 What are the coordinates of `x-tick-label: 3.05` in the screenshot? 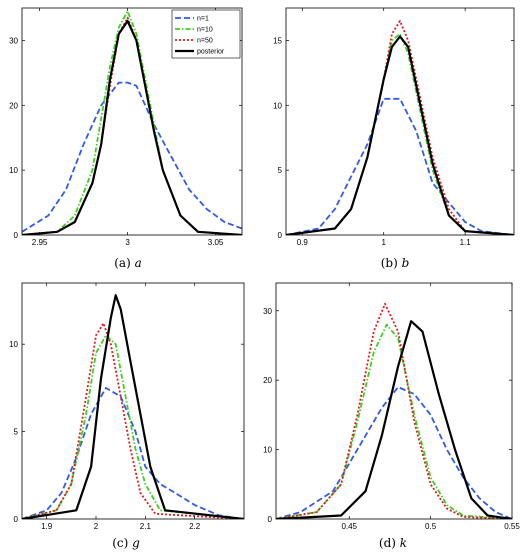 It's located at (216, 242).